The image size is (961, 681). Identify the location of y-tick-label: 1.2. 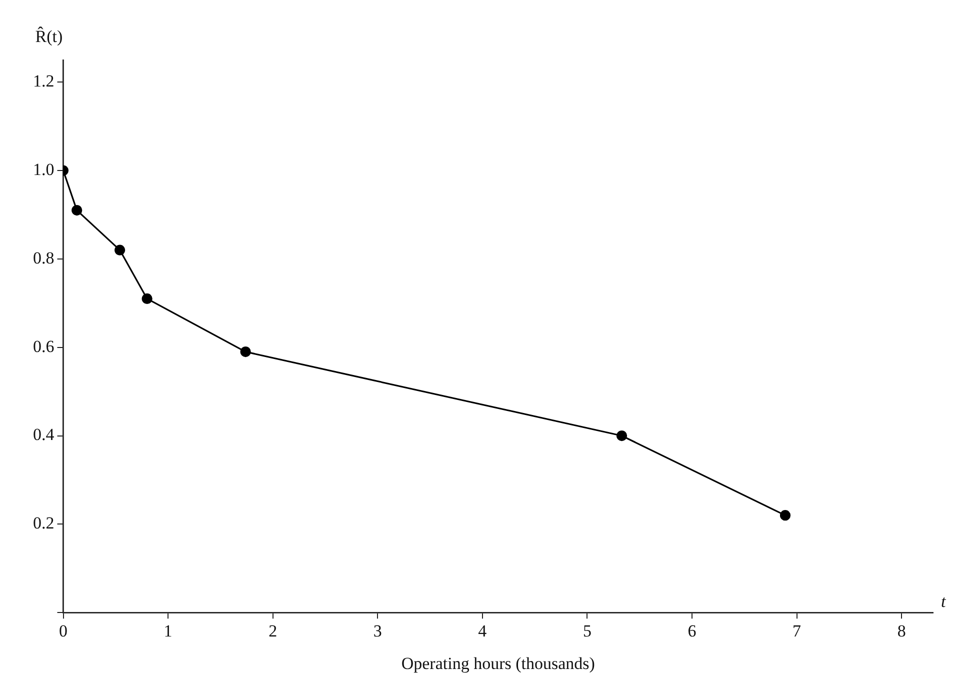
(43, 81).